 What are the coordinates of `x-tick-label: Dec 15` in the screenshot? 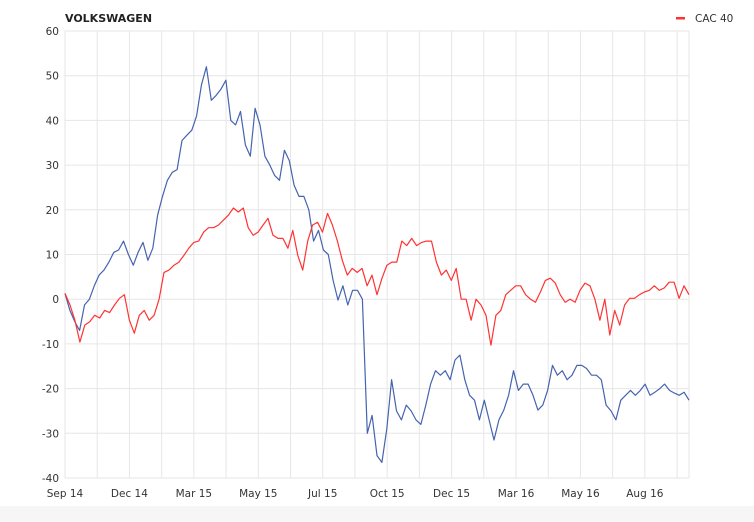 It's located at (451, 494).